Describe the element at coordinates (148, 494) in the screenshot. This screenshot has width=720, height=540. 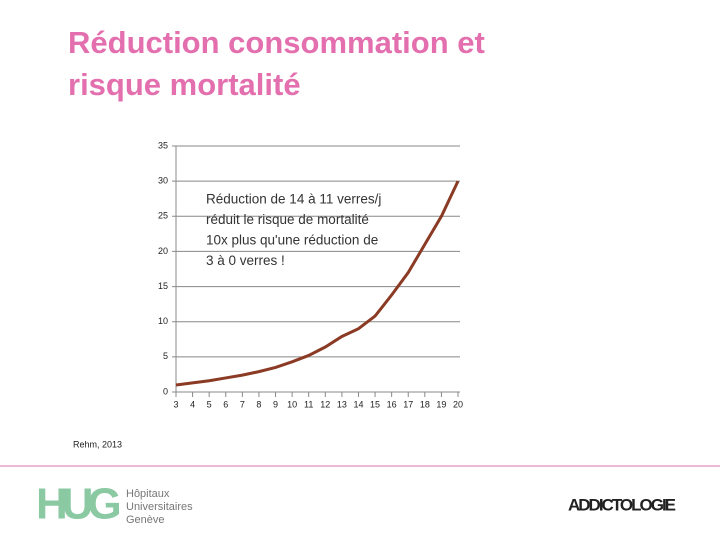
I see `logo-text: Hôpitaux` at that location.